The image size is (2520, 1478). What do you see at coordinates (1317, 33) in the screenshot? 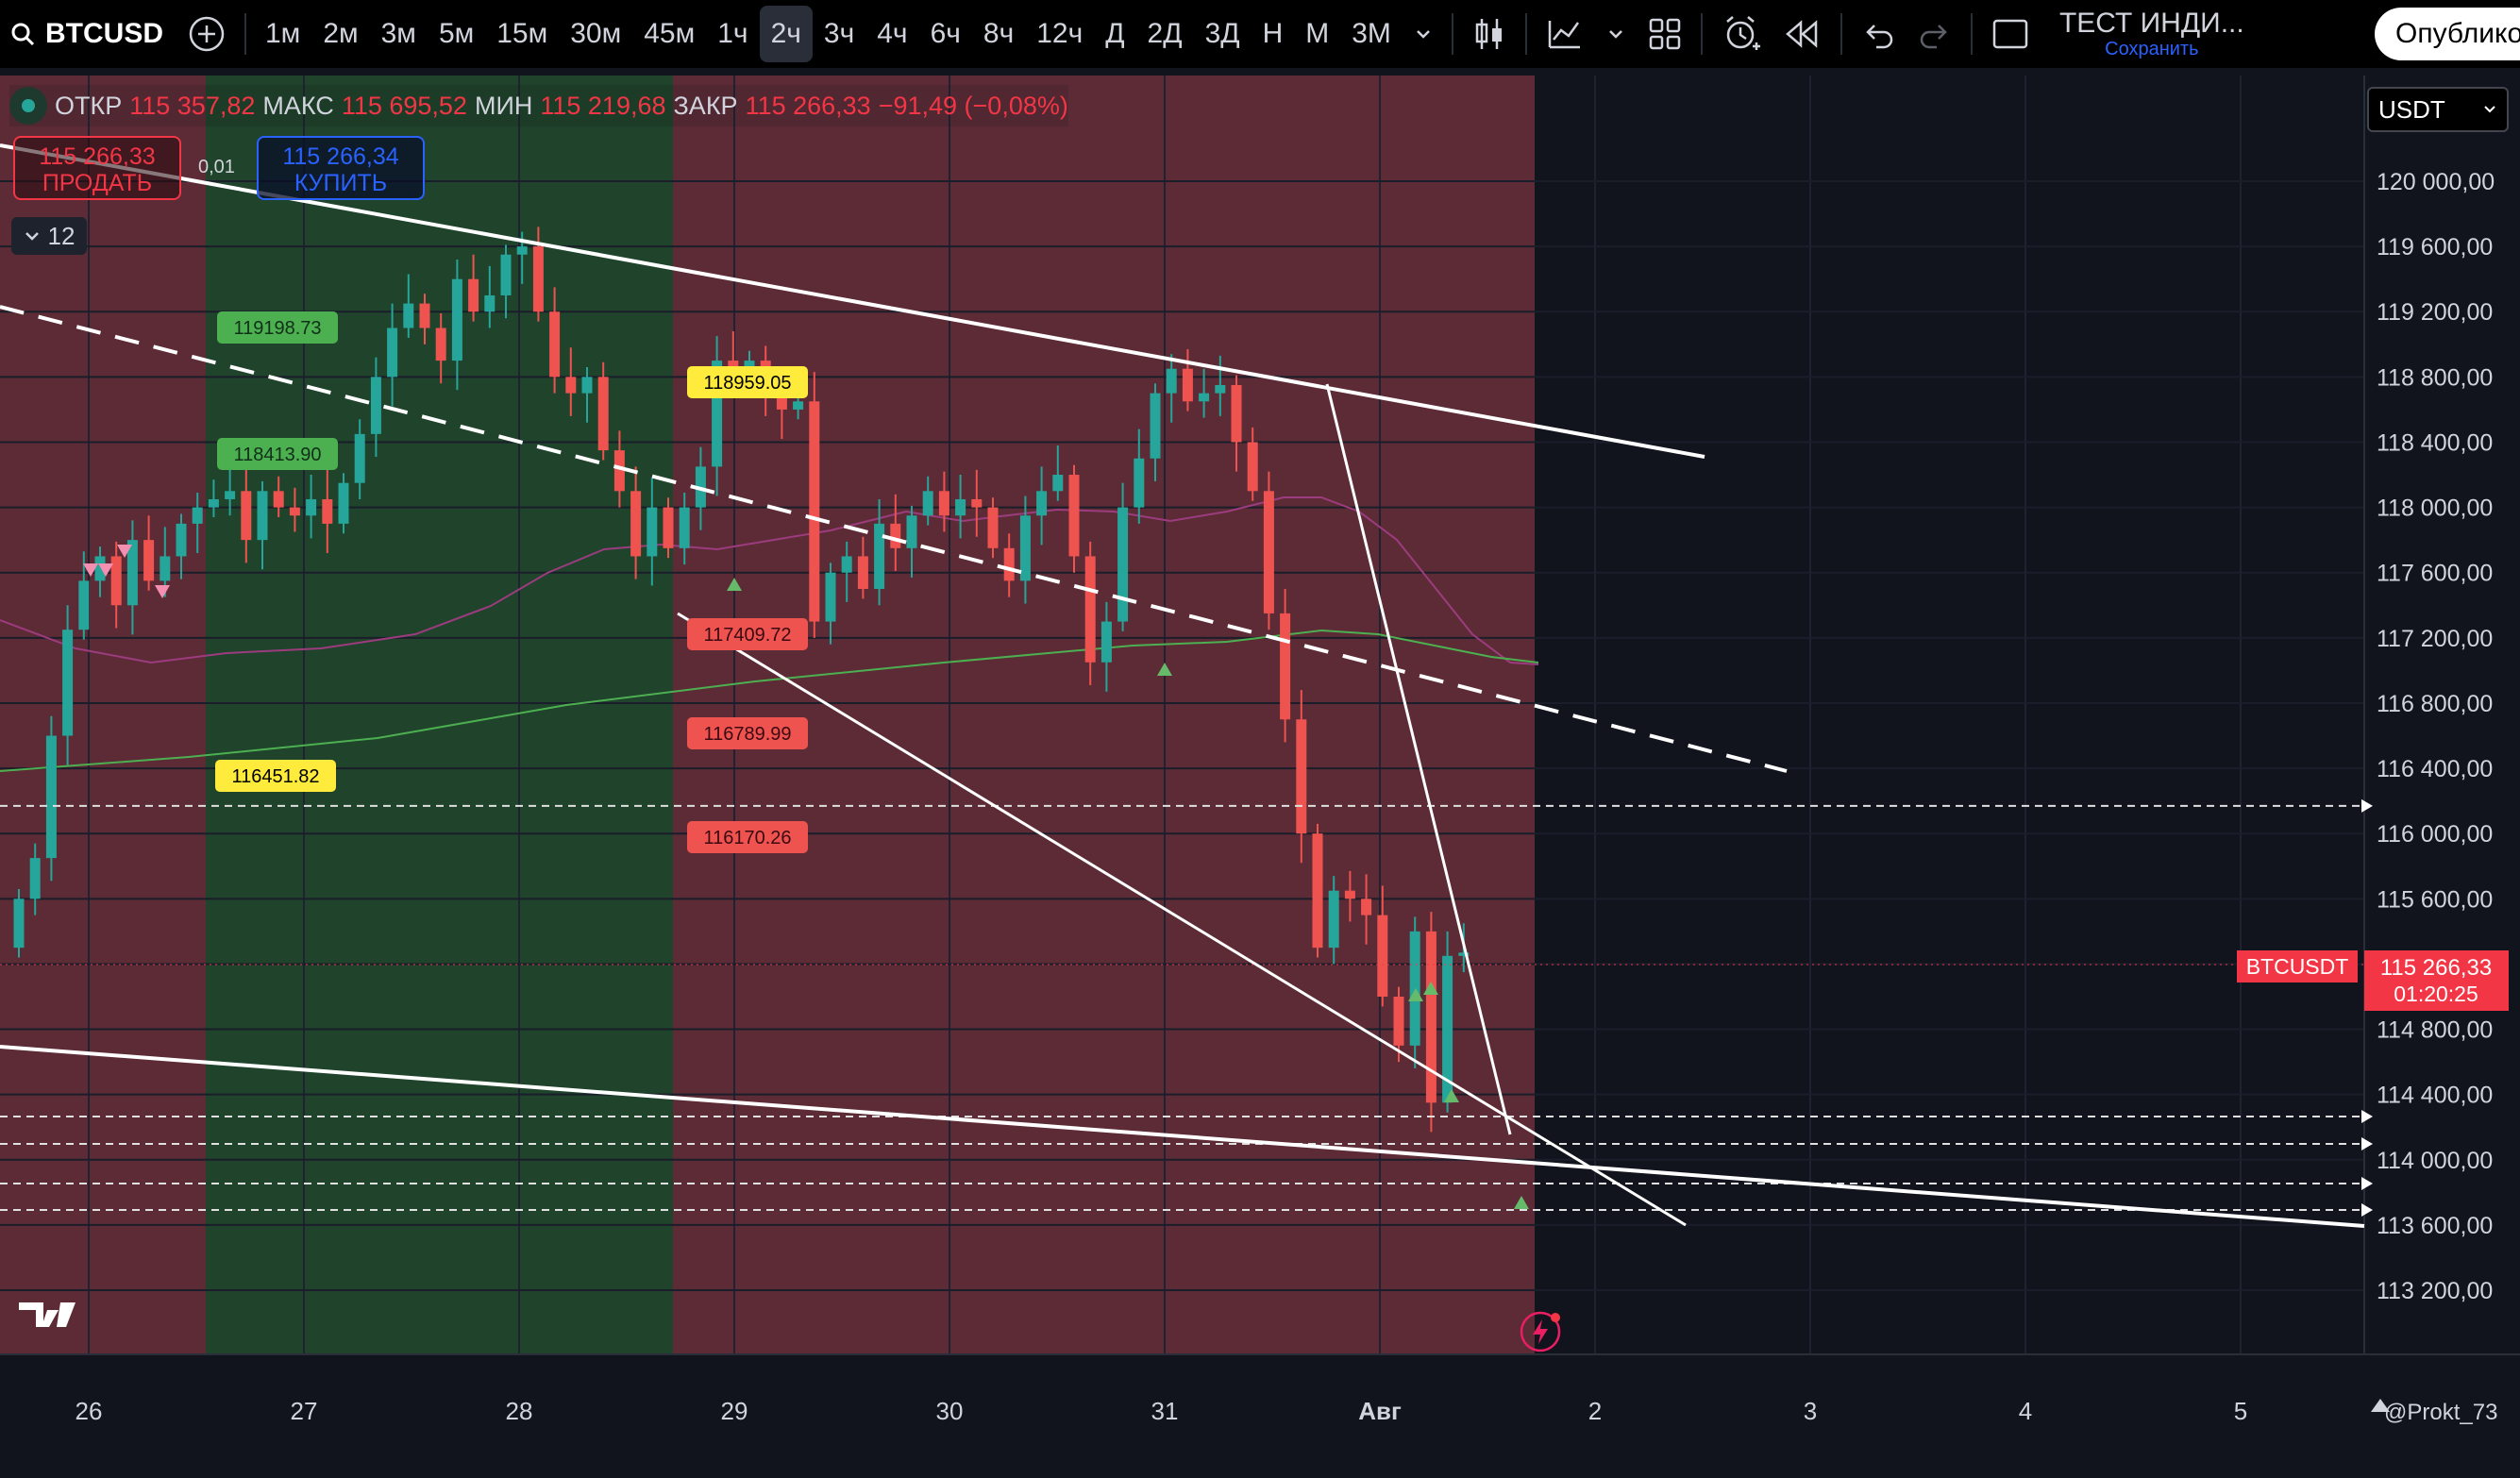
I see `interval-18: М` at bounding box center [1317, 33].